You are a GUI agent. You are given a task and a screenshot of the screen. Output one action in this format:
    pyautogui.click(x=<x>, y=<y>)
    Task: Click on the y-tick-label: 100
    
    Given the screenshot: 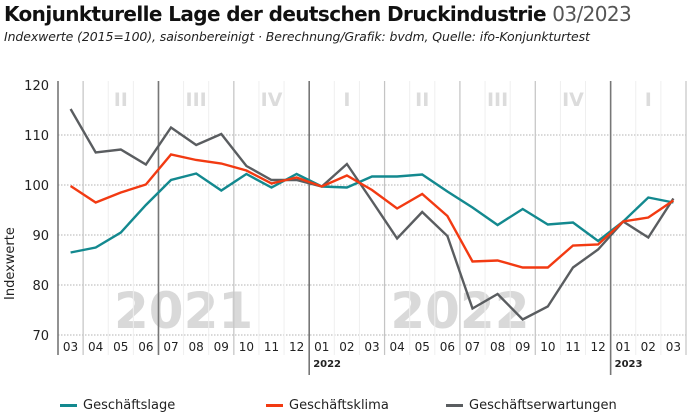 What is the action you would take?
    pyautogui.click(x=36, y=186)
    